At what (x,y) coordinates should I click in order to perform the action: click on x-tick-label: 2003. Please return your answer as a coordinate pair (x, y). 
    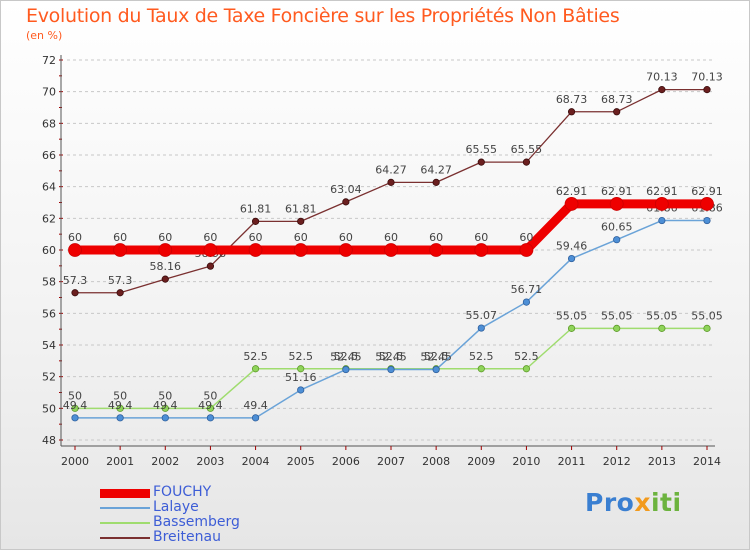
    Looking at the image, I should click on (210, 461).